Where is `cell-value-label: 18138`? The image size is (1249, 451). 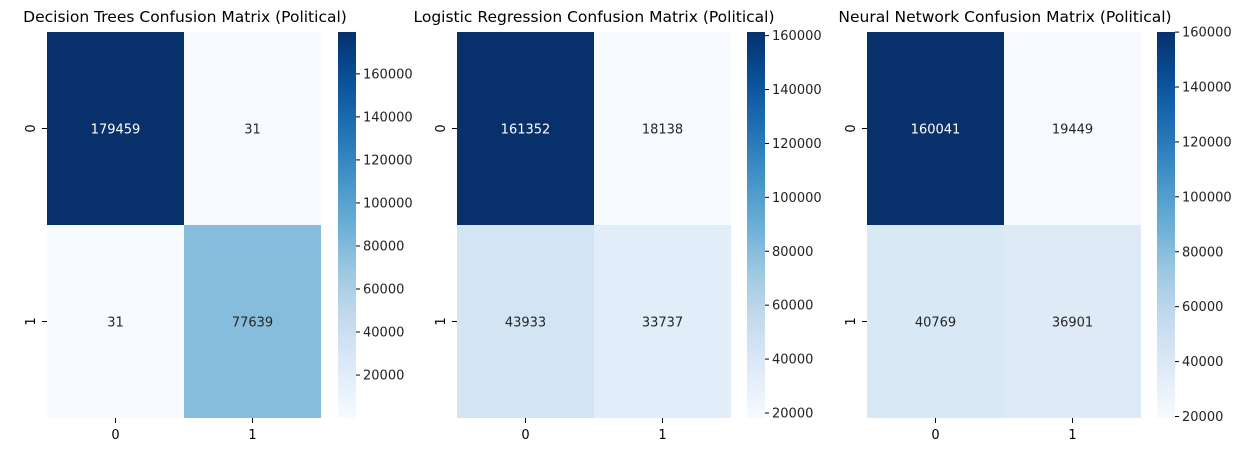
cell-value-label: 18138 is located at coordinates (662, 130).